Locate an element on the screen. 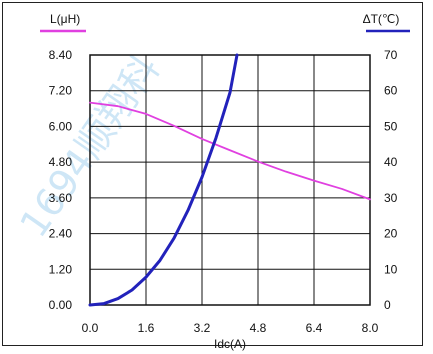  y-right-axis-label: ΔT(℃) is located at coordinates (381, 19).